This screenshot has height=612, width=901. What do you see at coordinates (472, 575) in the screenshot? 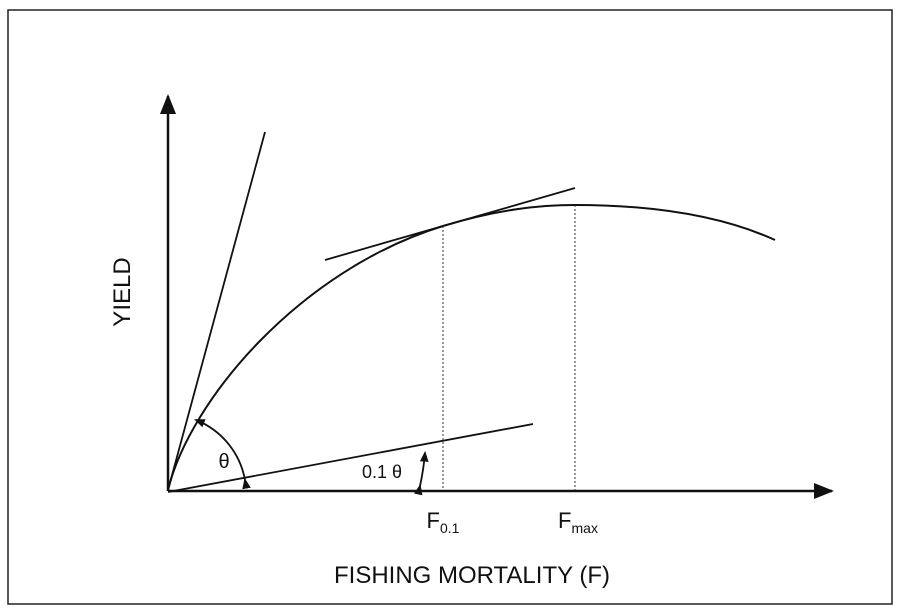
I see `x-axis-label: FISHING MORTALITY (F)` at bounding box center [472, 575].